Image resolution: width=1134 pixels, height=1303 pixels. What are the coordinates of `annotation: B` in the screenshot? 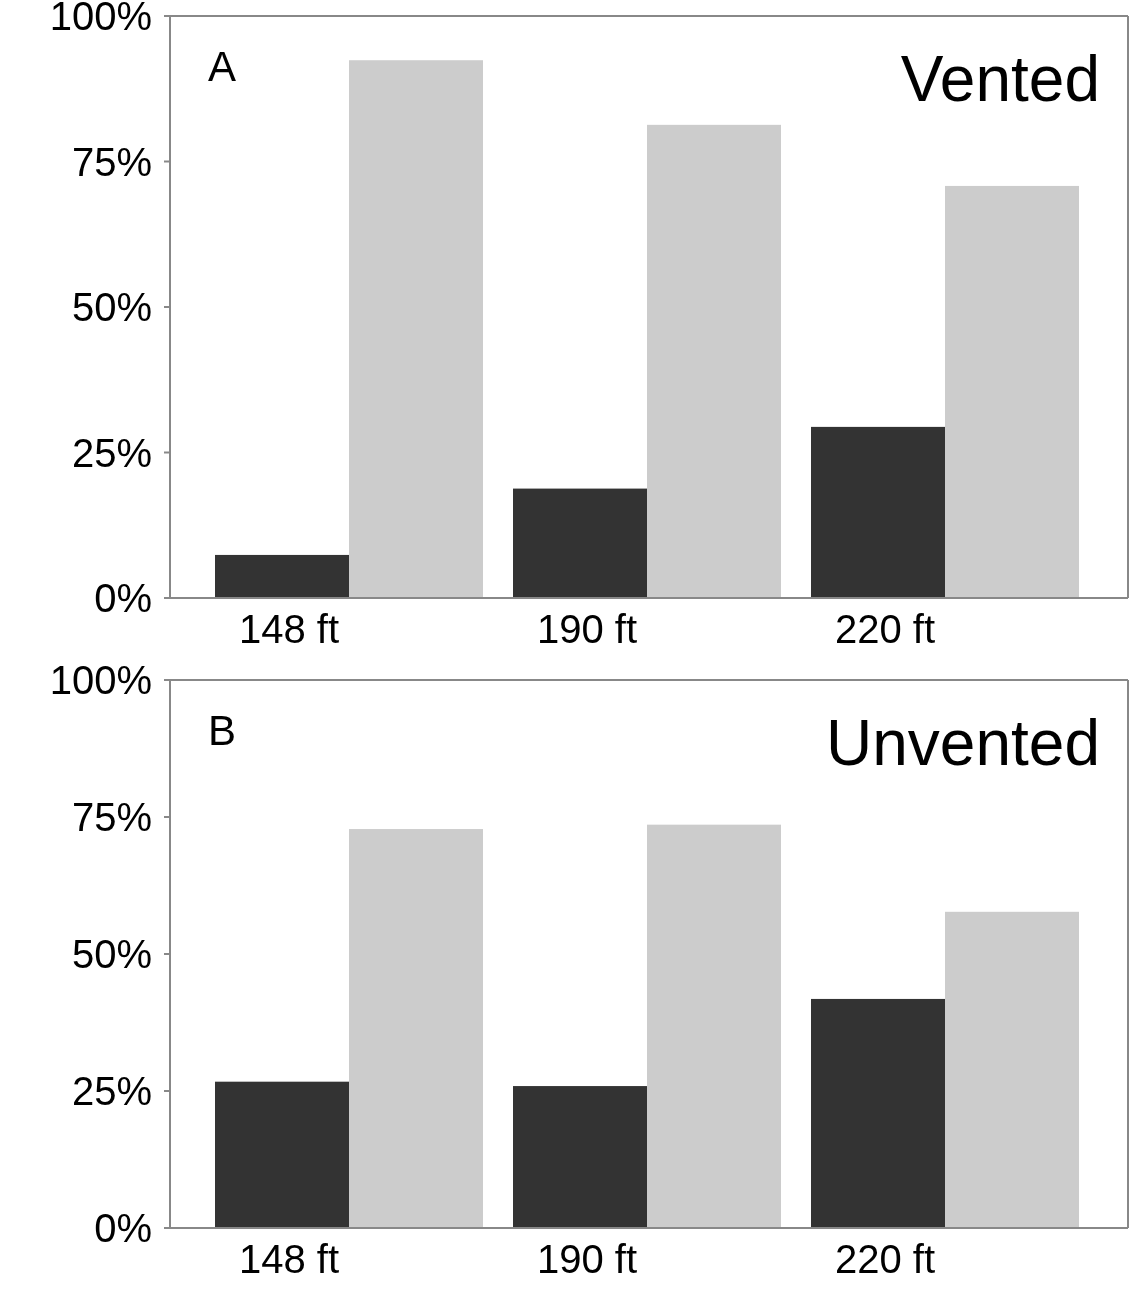 It's located at (222, 730).